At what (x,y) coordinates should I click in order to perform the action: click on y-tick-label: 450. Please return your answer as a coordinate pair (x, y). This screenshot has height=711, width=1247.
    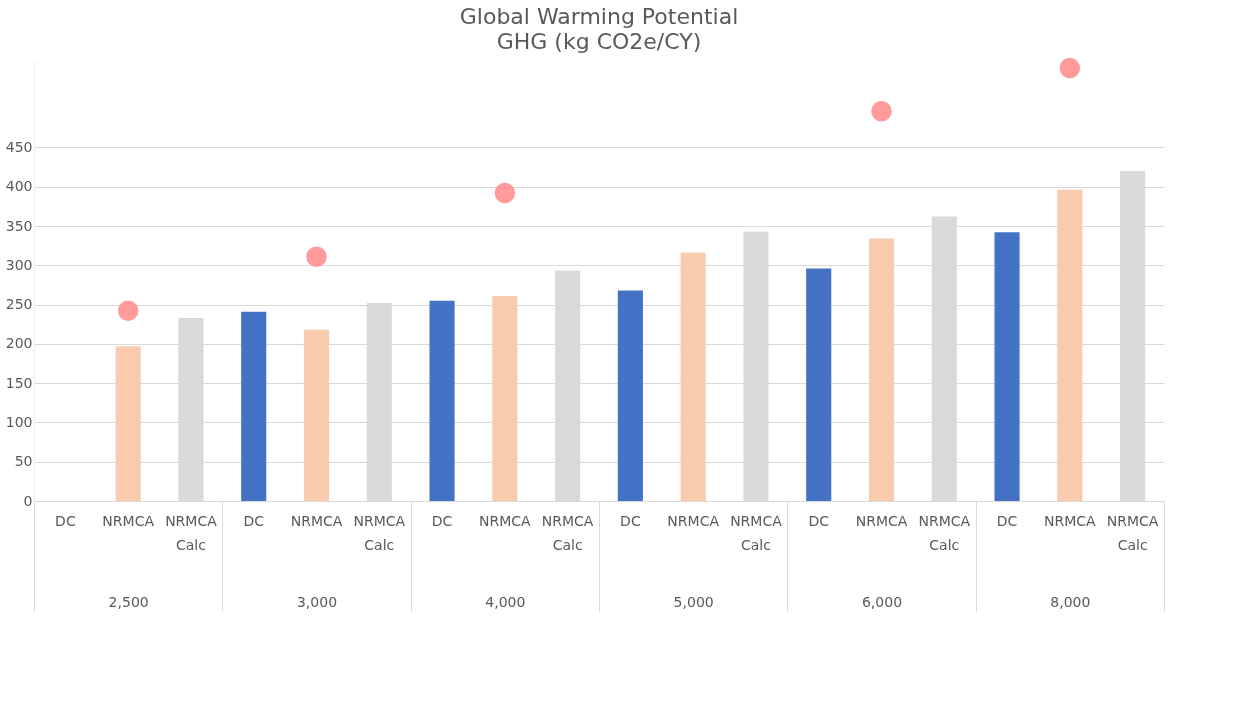
    Looking at the image, I should click on (19, 146).